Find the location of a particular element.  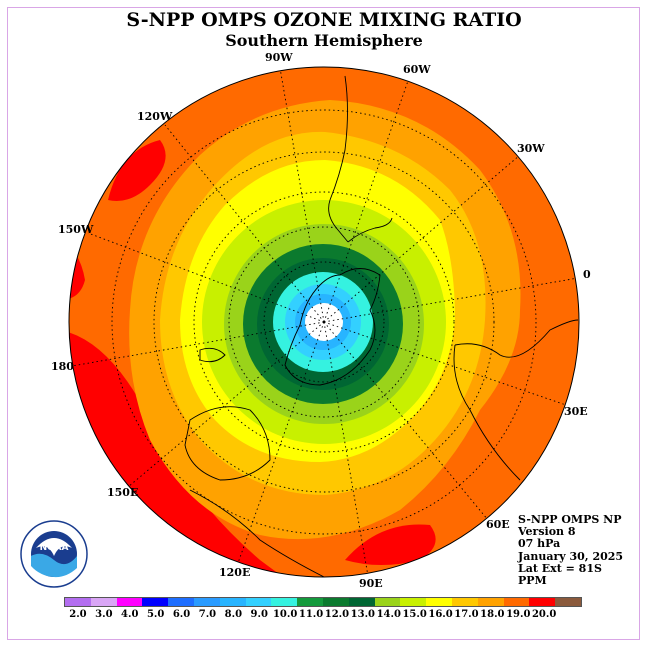

colorbar-tick-label: 6.0 is located at coordinates (181, 614).